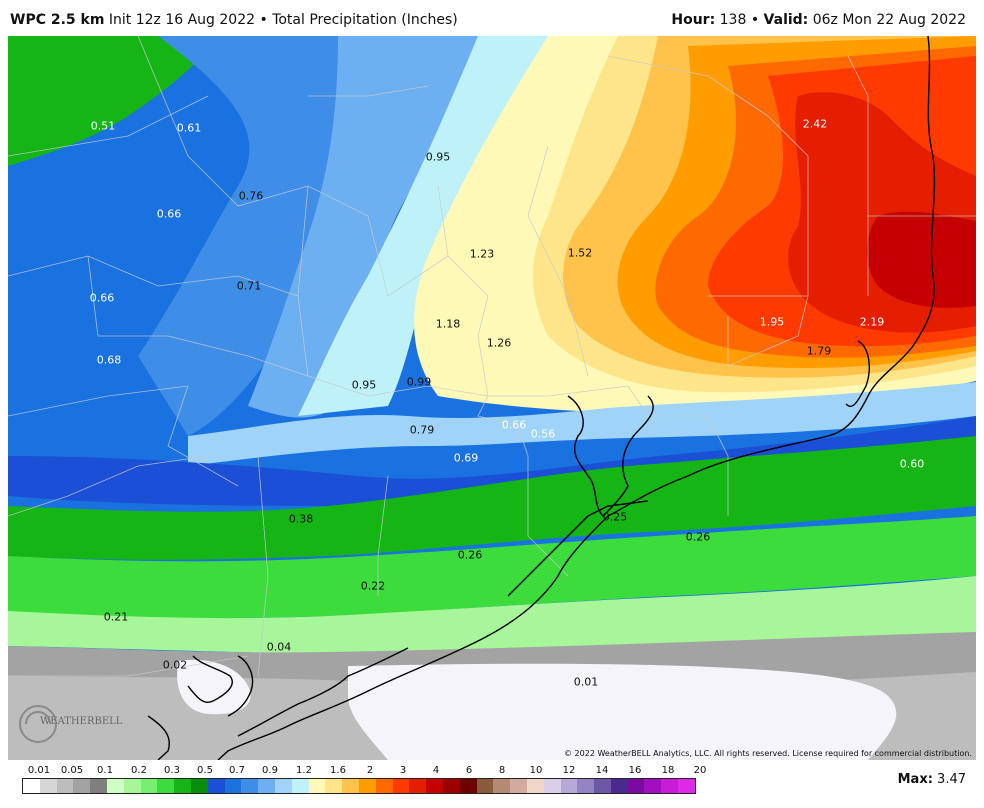 This screenshot has width=984, height=808. I want to click on max-value: Max: 3.47, so click(932, 779).